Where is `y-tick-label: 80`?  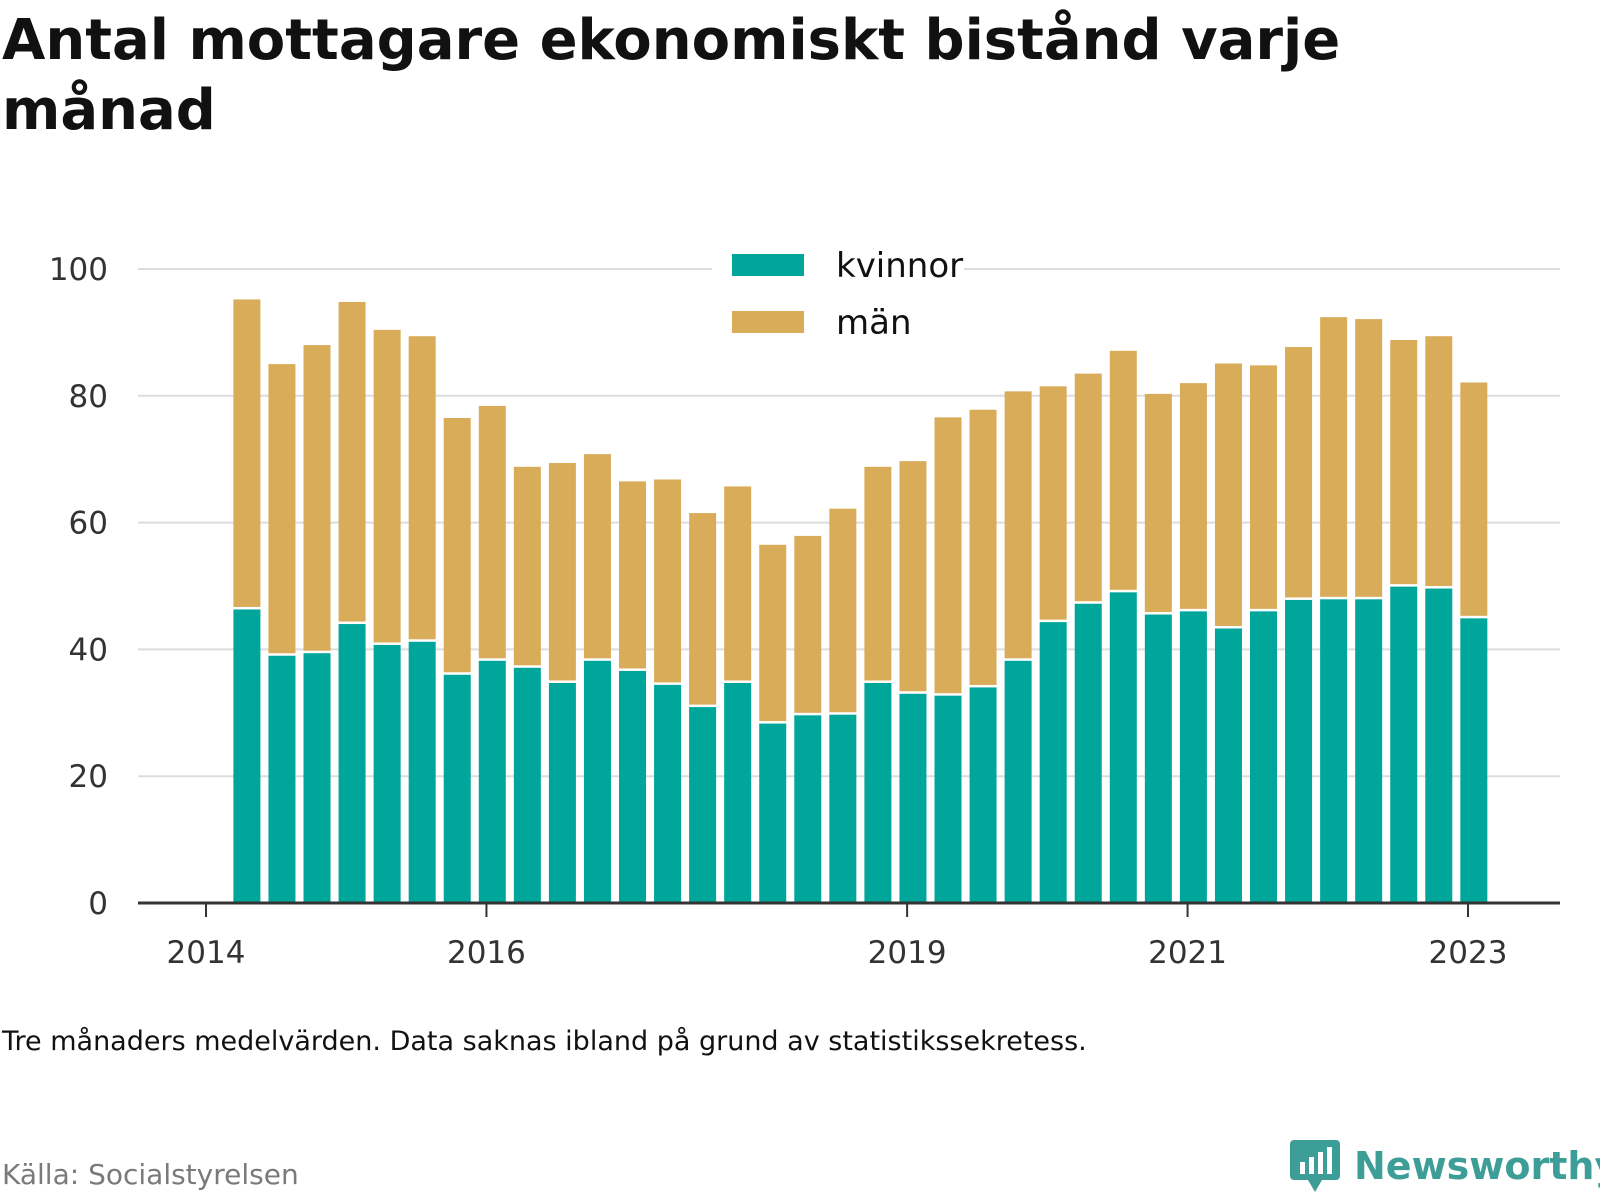 y-tick-label: 80 is located at coordinates (88, 397).